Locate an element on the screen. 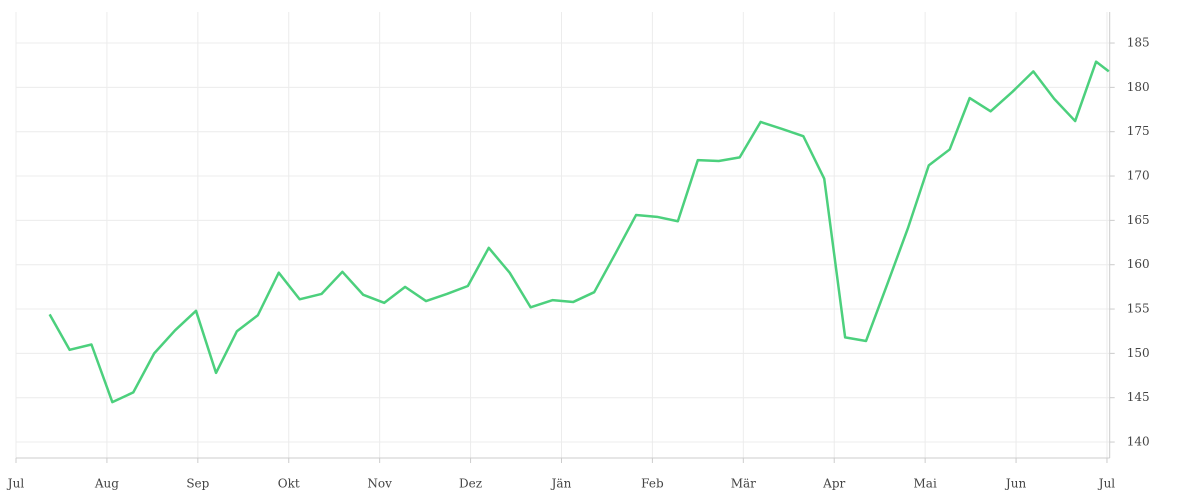 The image size is (1200, 500). y-tick-label: 150 is located at coordinates (1138, 353).